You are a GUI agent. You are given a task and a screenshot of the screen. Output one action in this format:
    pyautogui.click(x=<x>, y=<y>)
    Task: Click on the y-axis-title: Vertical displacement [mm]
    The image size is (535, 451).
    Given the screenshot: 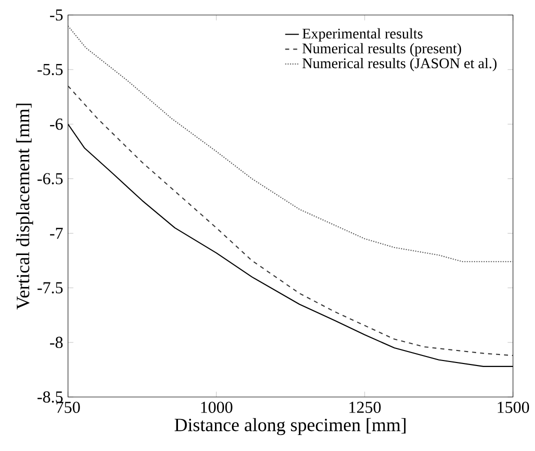 What is the action you would take?
    pyautogui.click(x=25, y=207)
    